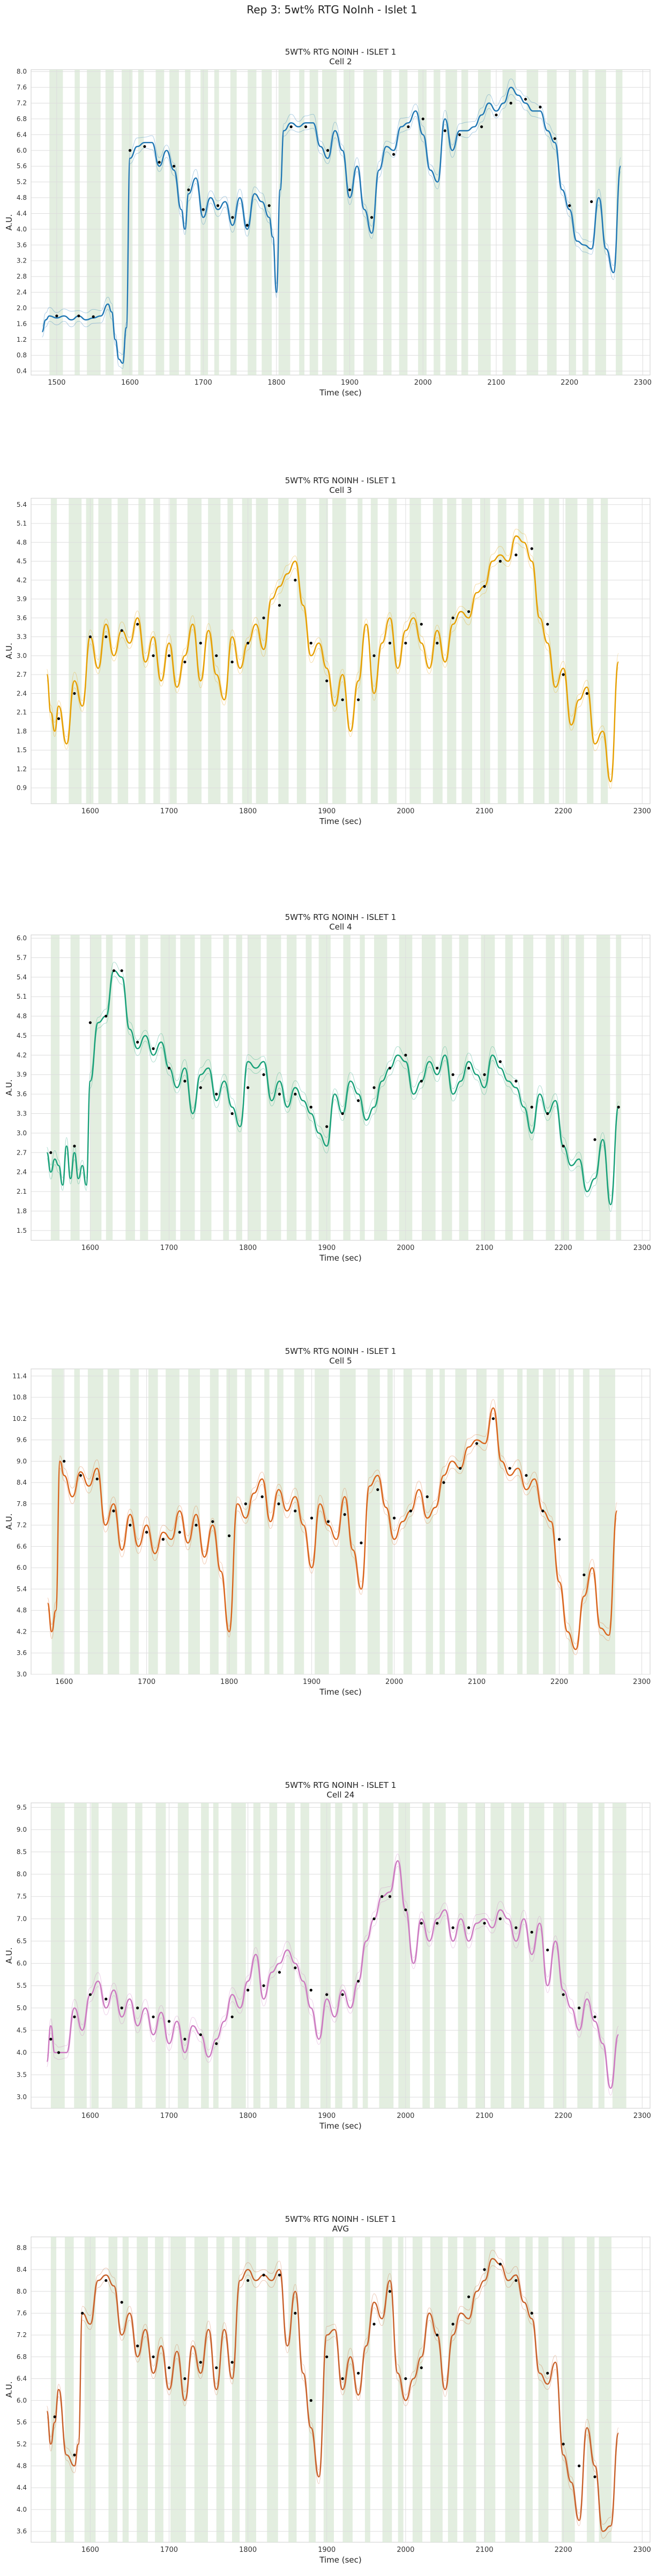 This screenshot has height=2576, width=664. I want to click on y-tick-label: 11.4, so click(20, 1376).